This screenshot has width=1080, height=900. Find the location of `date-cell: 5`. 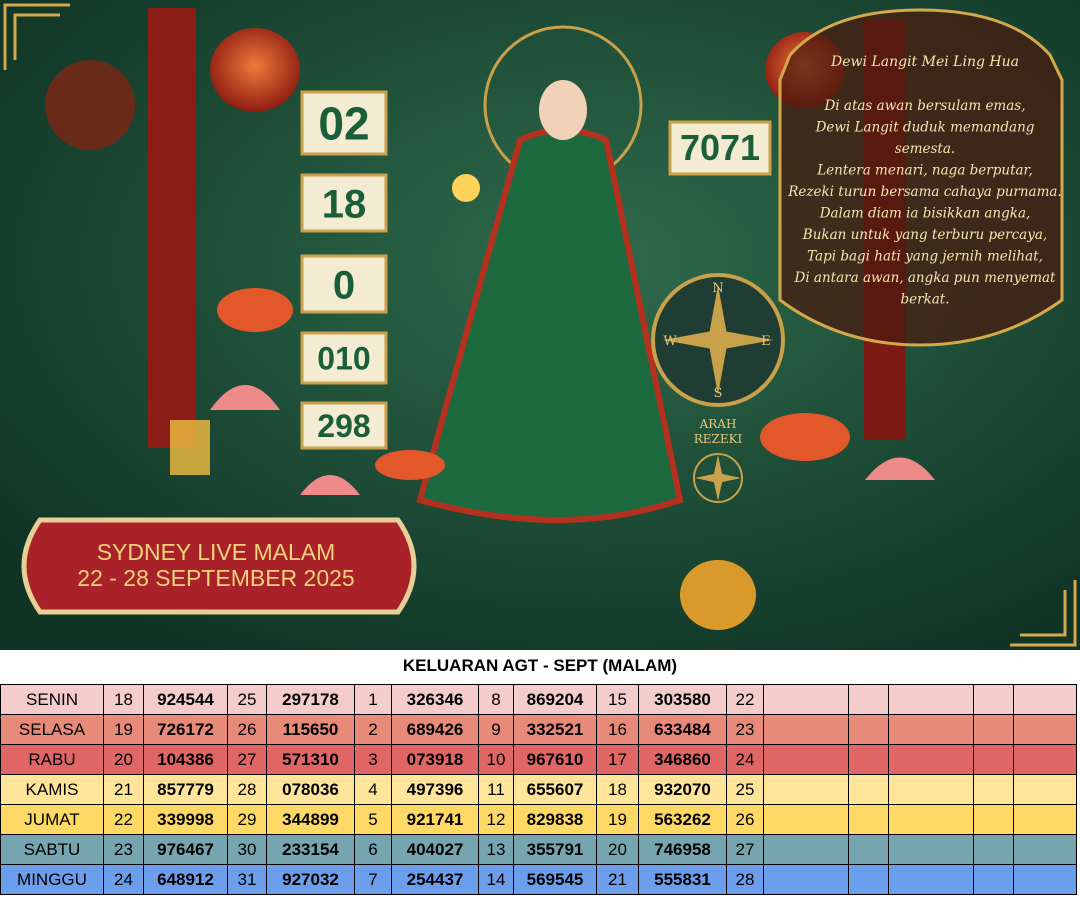

date-cell: 5 is located at coordinates (373, 819).